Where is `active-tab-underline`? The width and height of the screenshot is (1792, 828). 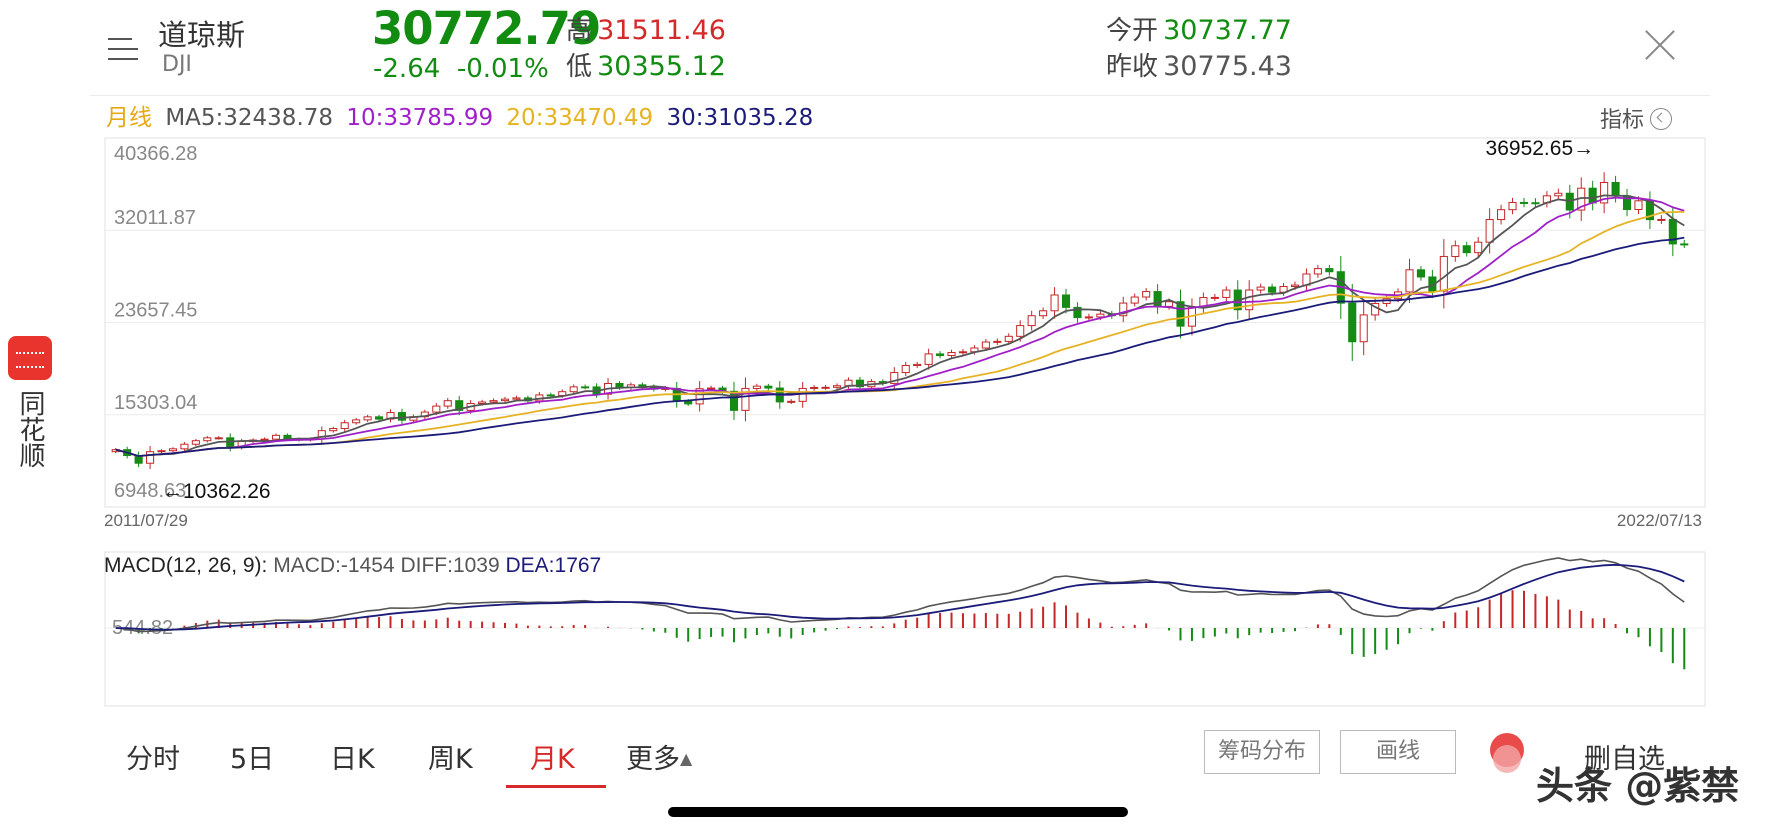
active-tab-underline is located at coordinates (556, 786).